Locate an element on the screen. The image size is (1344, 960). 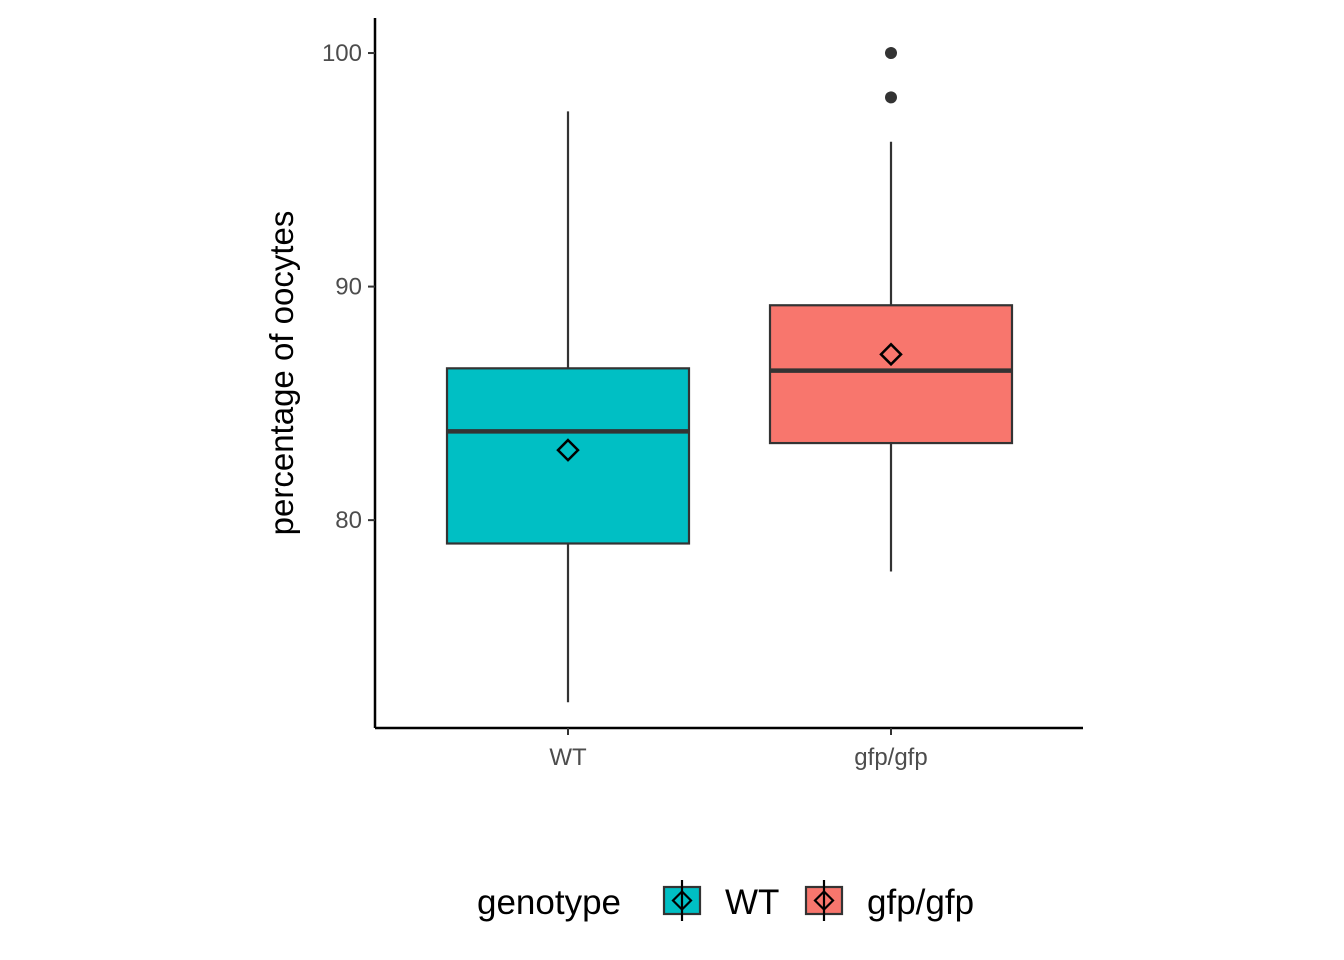
box-wt is located at coordinates (568, 407).